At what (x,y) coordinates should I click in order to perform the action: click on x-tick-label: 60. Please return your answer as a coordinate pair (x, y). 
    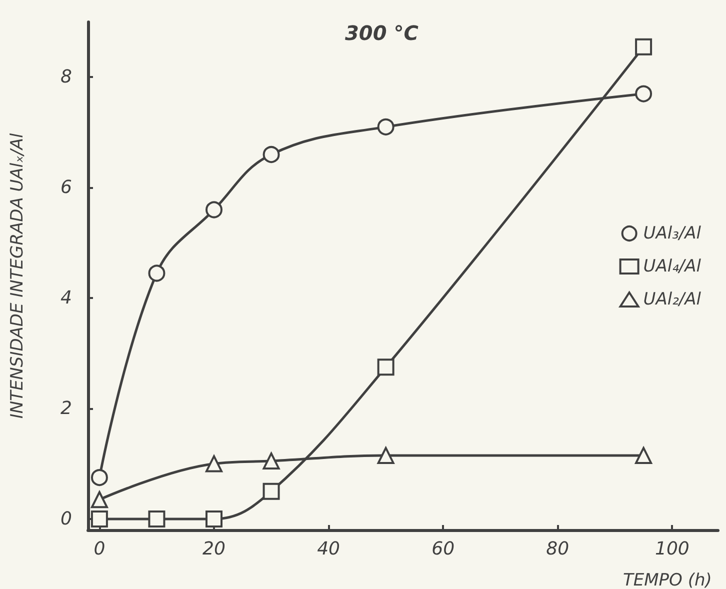
    Looking at the image, I should click on (443, 549).